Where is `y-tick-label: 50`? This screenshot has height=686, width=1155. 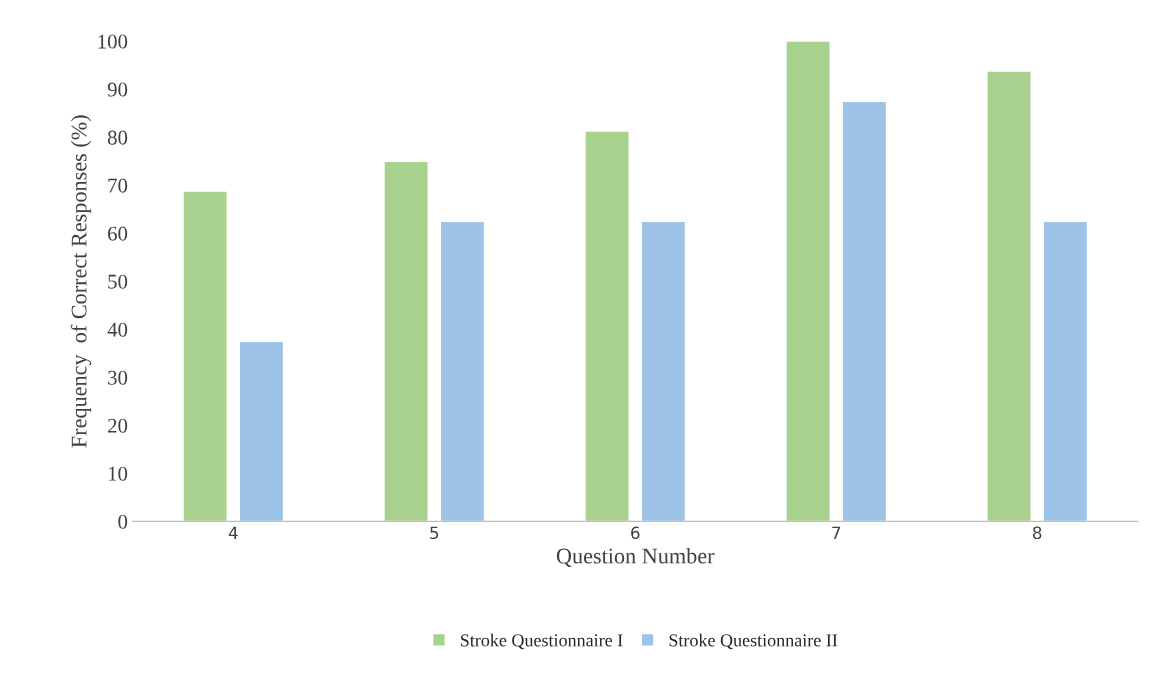
y-tick-label: 50 is located at coordinates (118, 281).